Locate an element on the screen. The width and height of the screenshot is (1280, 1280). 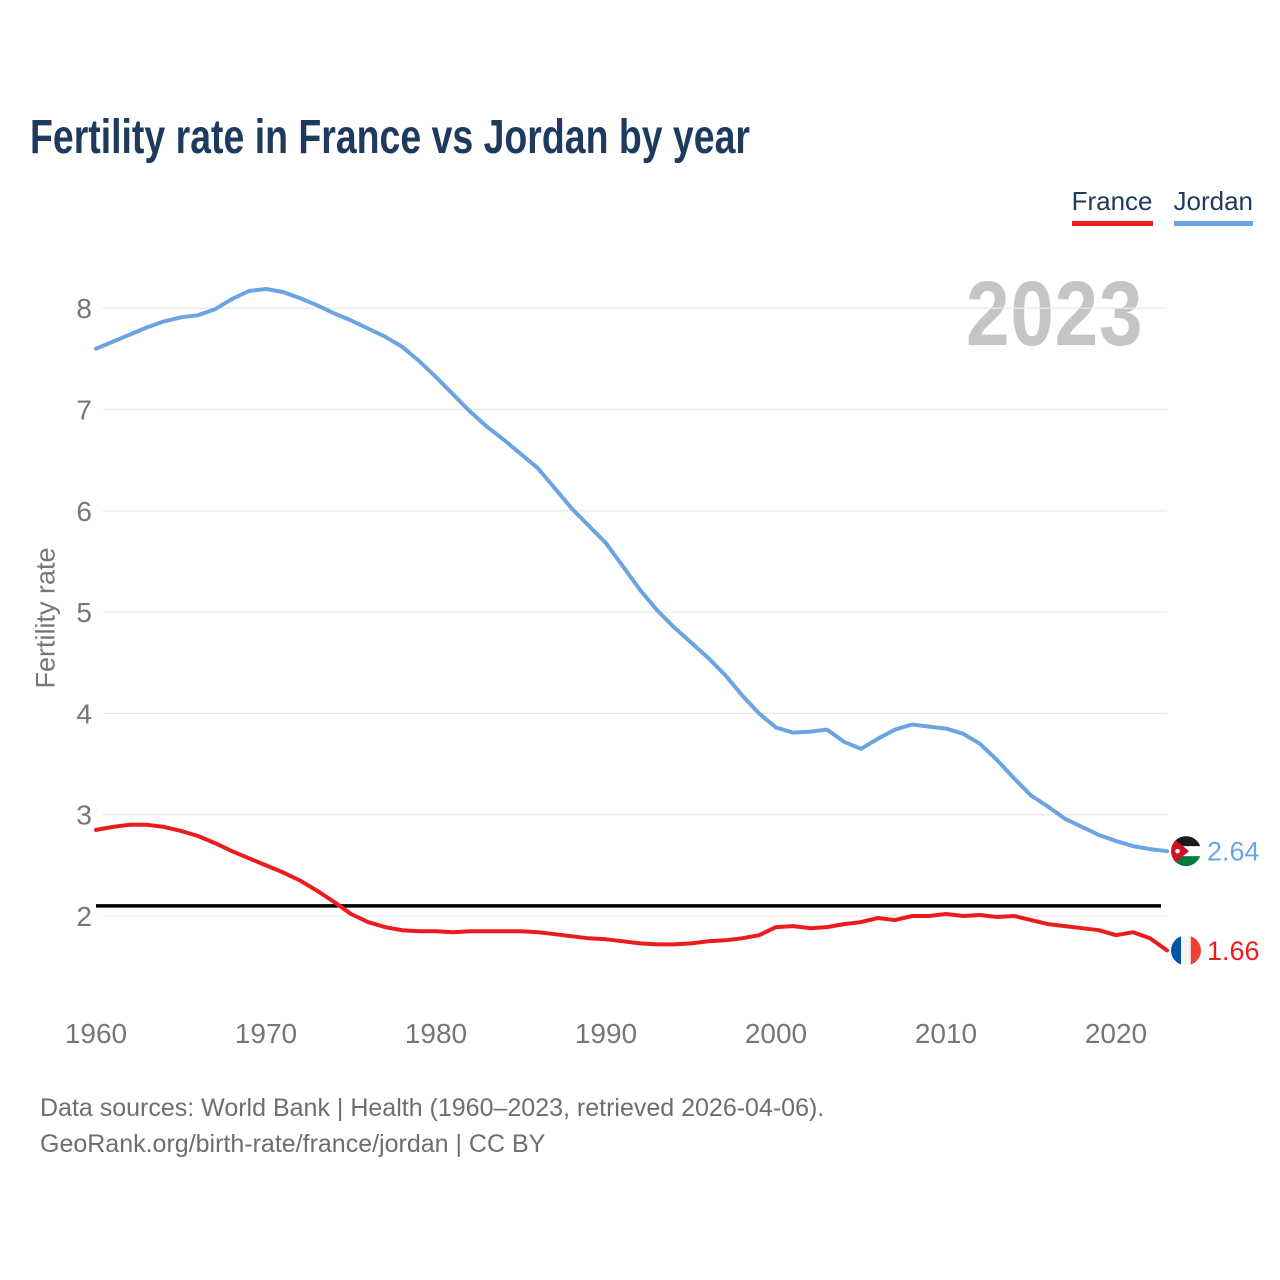
jordan-flag-icon is located at coordinates (1186, 851).